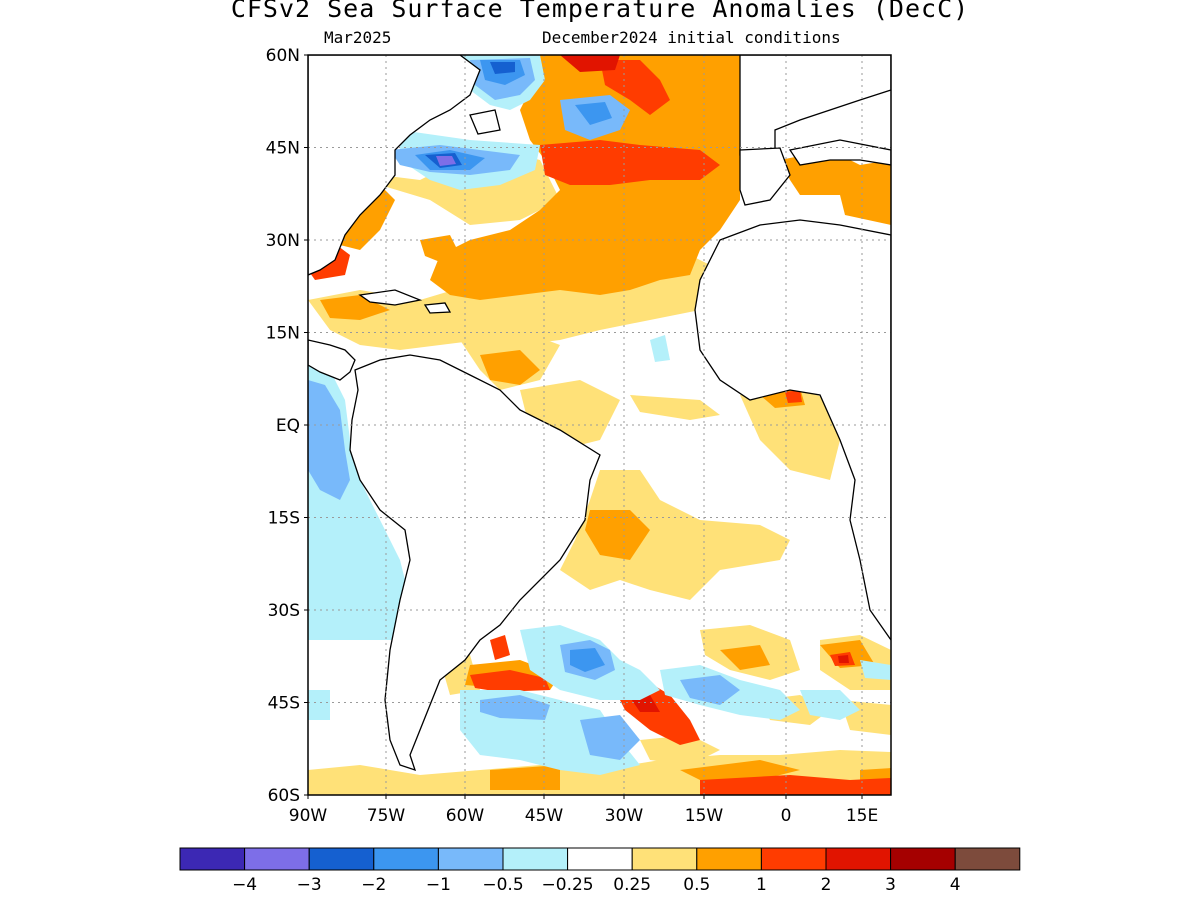 The image size is (1200, 900). Describe the element at coordinates (485, 122) in the screenshot. I see `newfoundland-island` at that location.